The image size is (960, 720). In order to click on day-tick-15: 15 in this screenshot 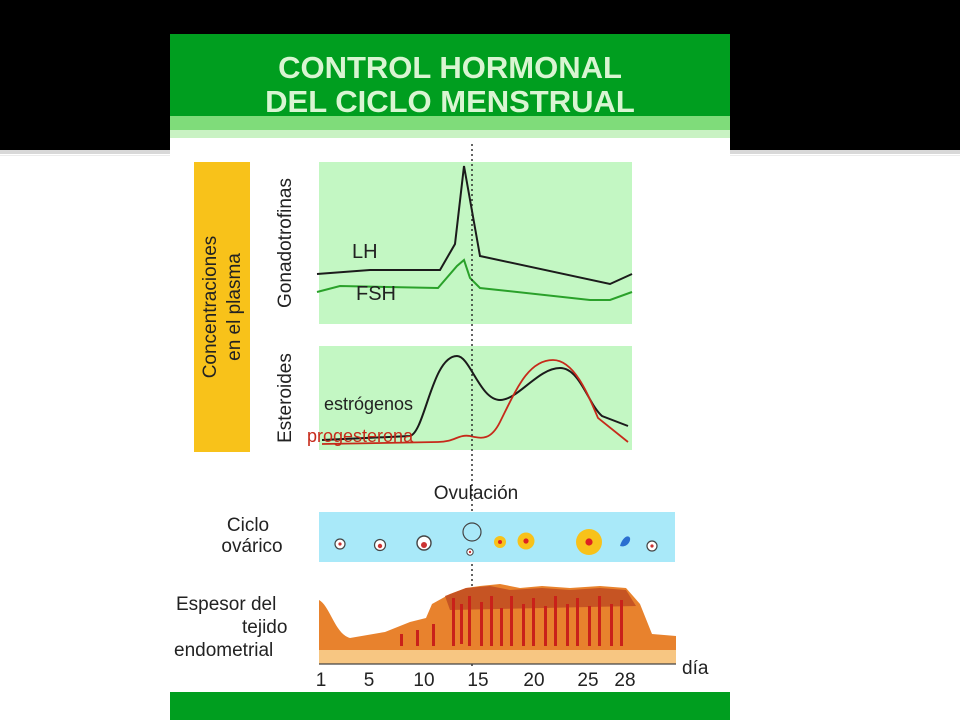, I will do `click(477, 680)`.